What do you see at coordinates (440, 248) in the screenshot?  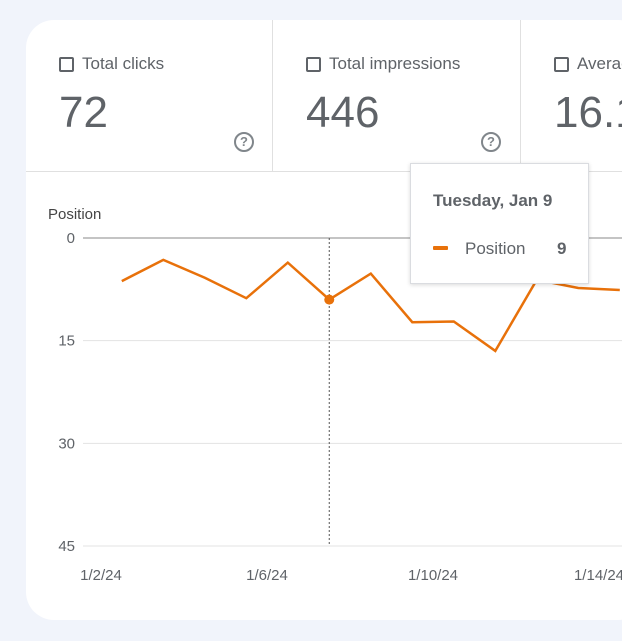 I see `tooltip-series-swatch` at bounding box center [440, 248].